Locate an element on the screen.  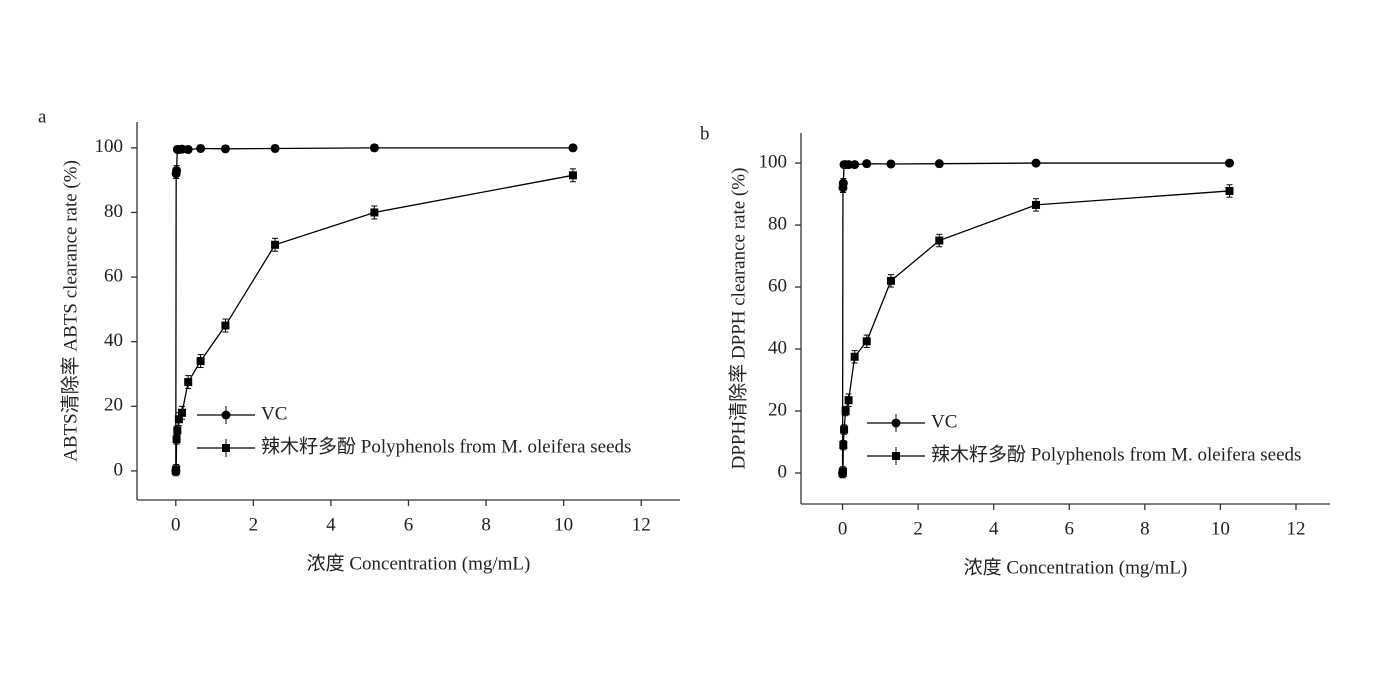
panel-label: b is located at coordinates (705, 133).